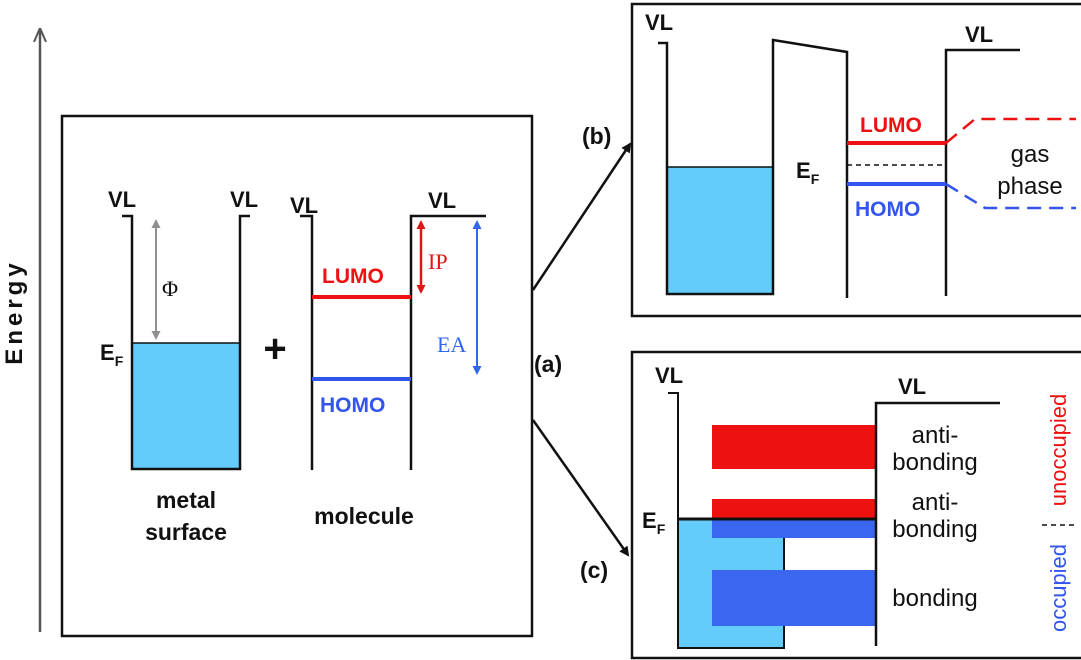 Image resolution: width=1081 pixels, height=660 pixels. What do you see at coordinates (451, 344) in the screenshot?
I see `ea-label: EA` at bounding box center [451, 344].